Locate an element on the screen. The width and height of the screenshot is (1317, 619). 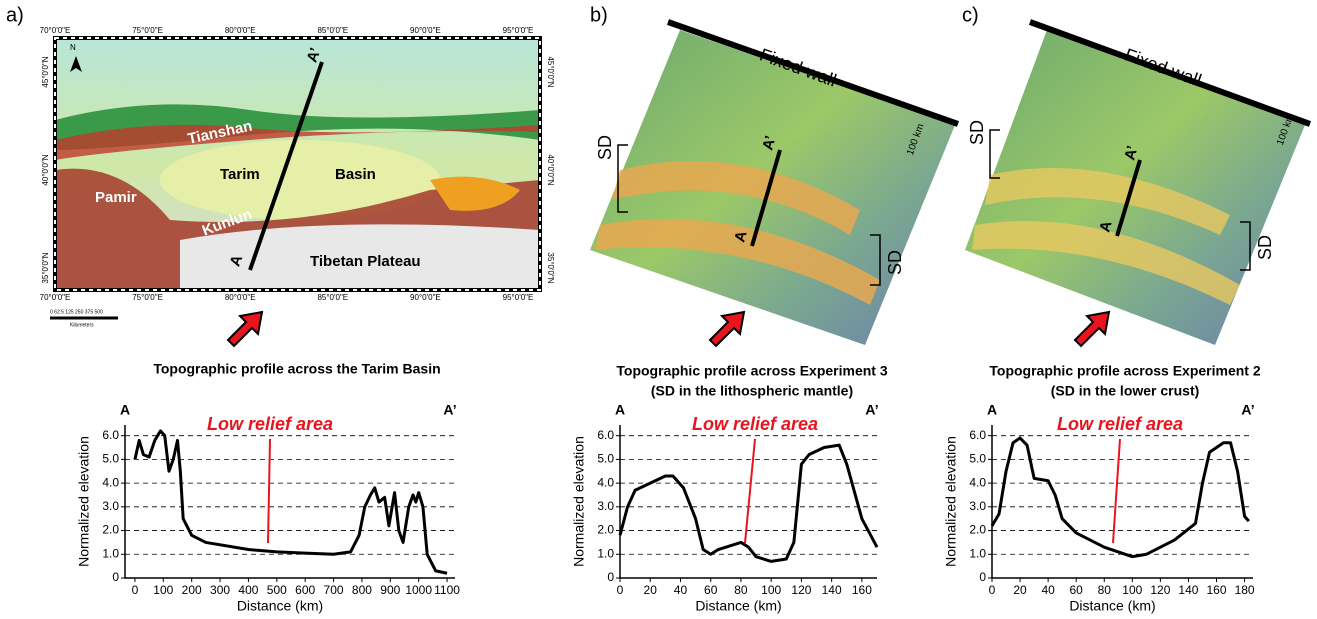
tianshan-ridge is located at coordinates (297, 142).